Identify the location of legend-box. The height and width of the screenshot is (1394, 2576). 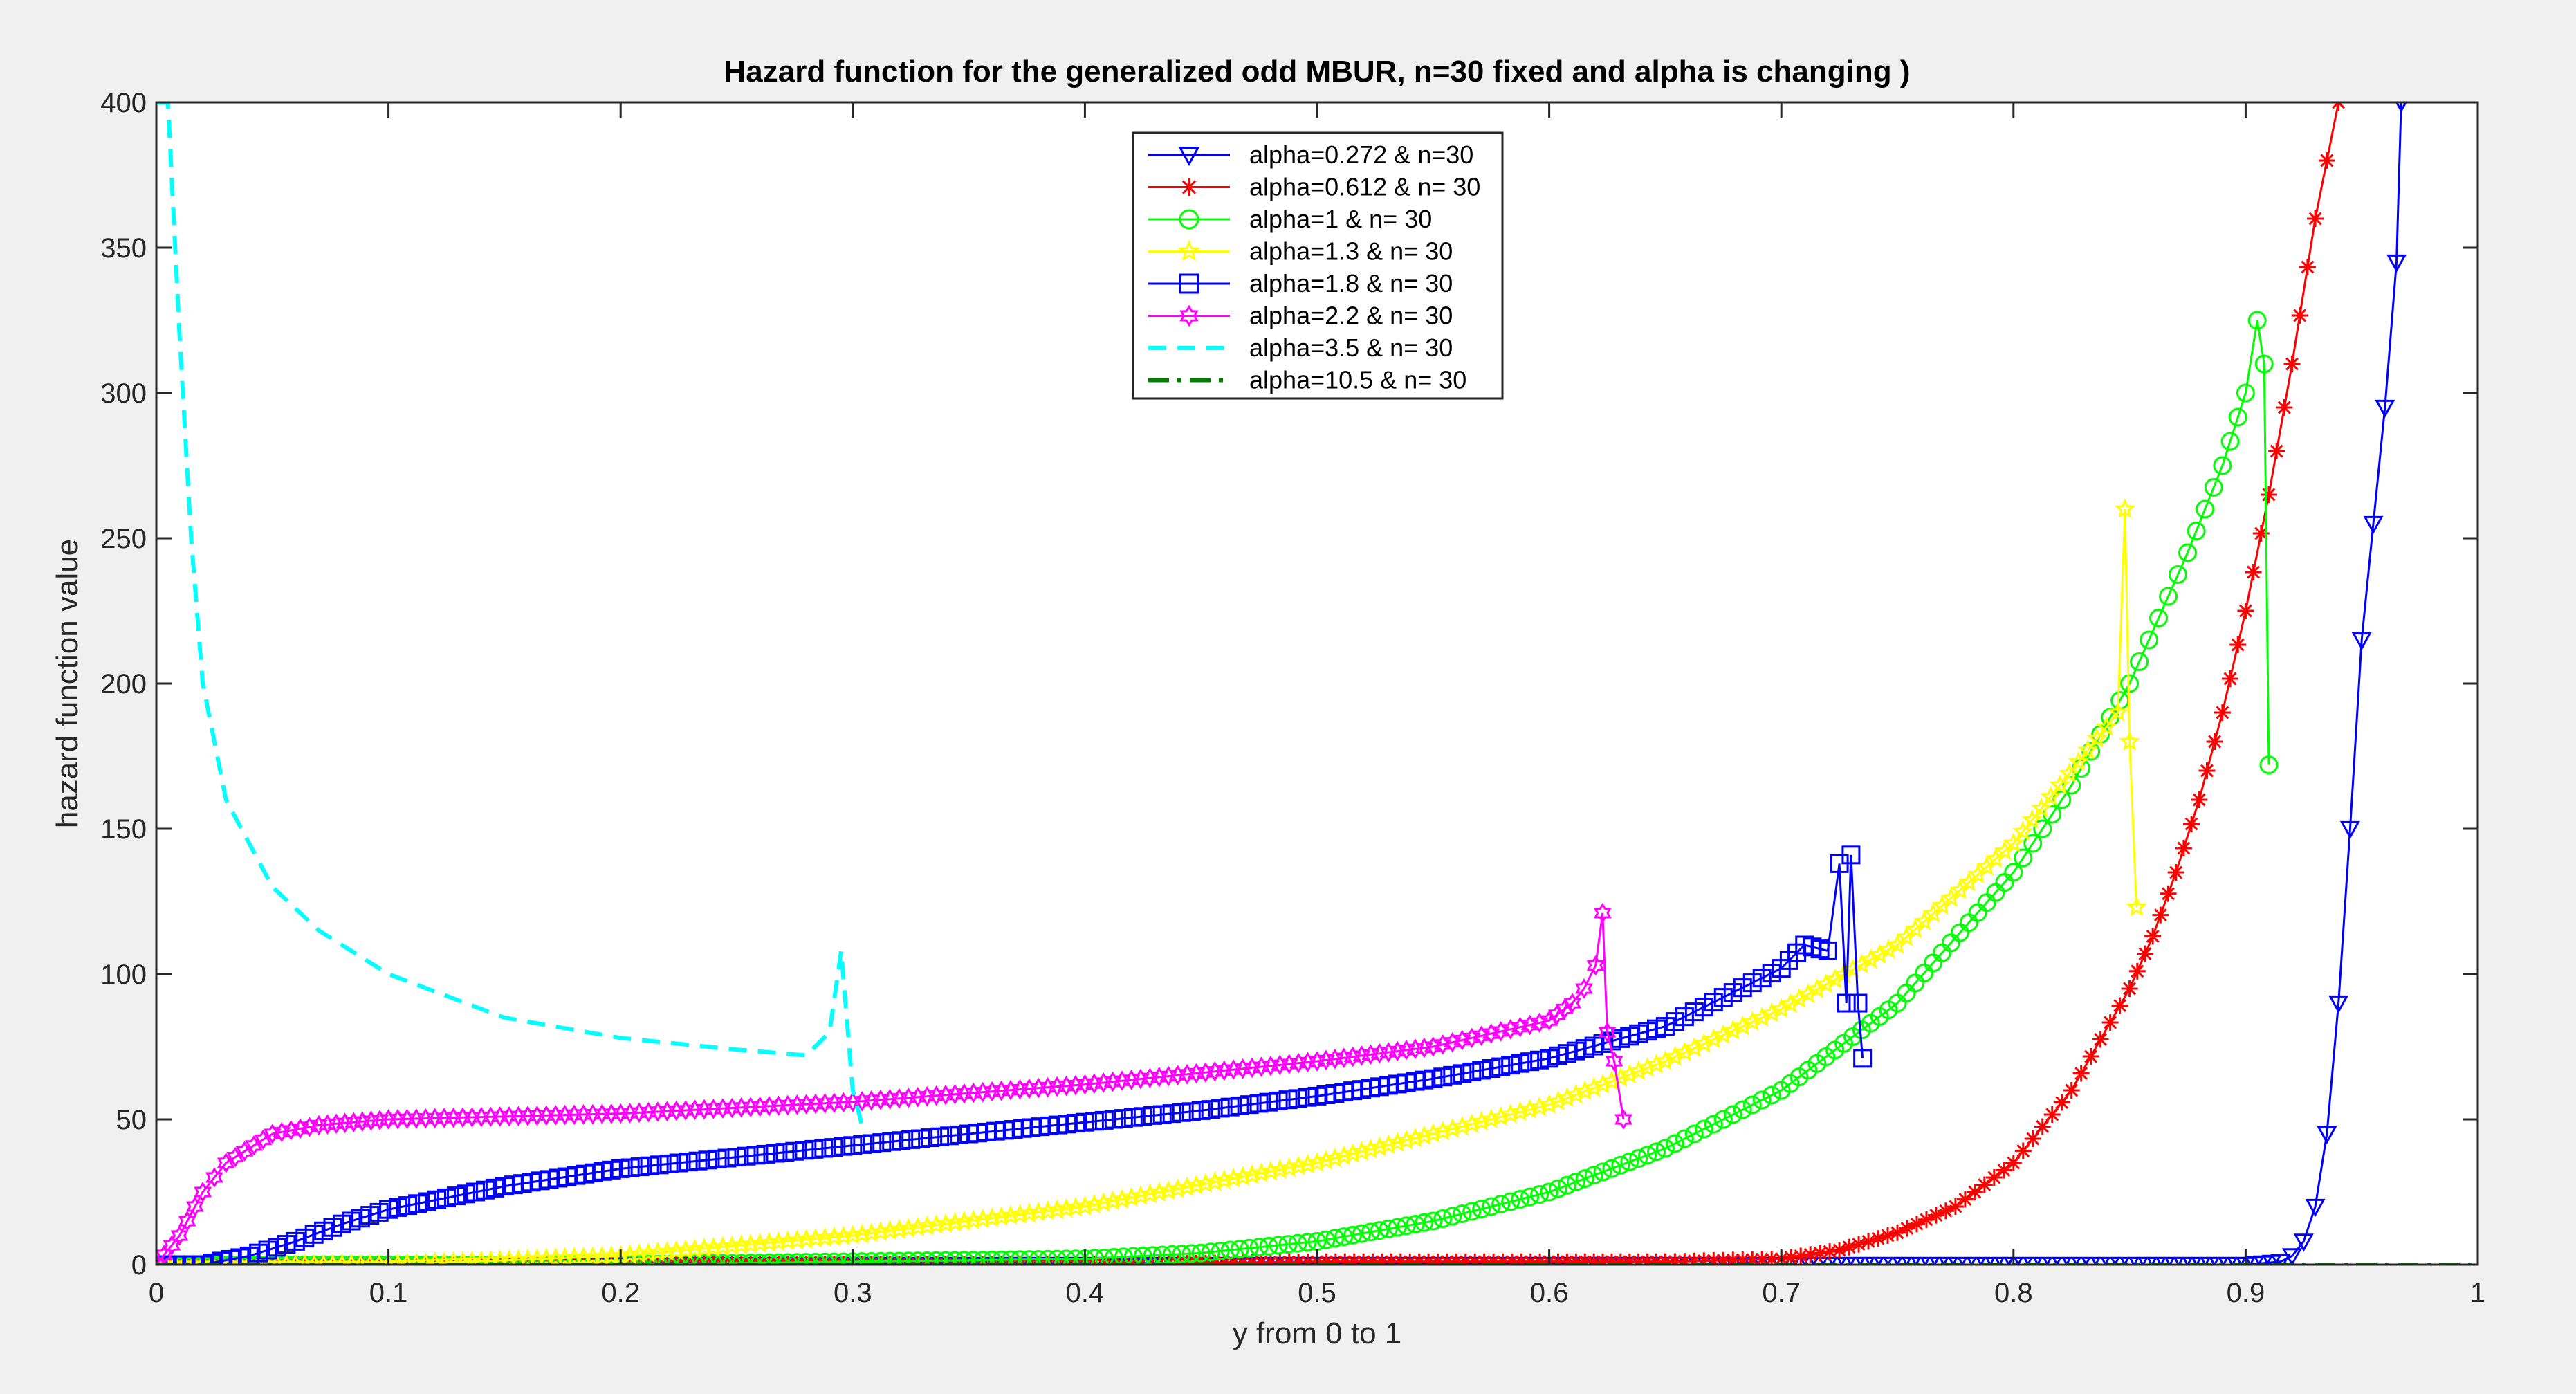
(1318, 265).